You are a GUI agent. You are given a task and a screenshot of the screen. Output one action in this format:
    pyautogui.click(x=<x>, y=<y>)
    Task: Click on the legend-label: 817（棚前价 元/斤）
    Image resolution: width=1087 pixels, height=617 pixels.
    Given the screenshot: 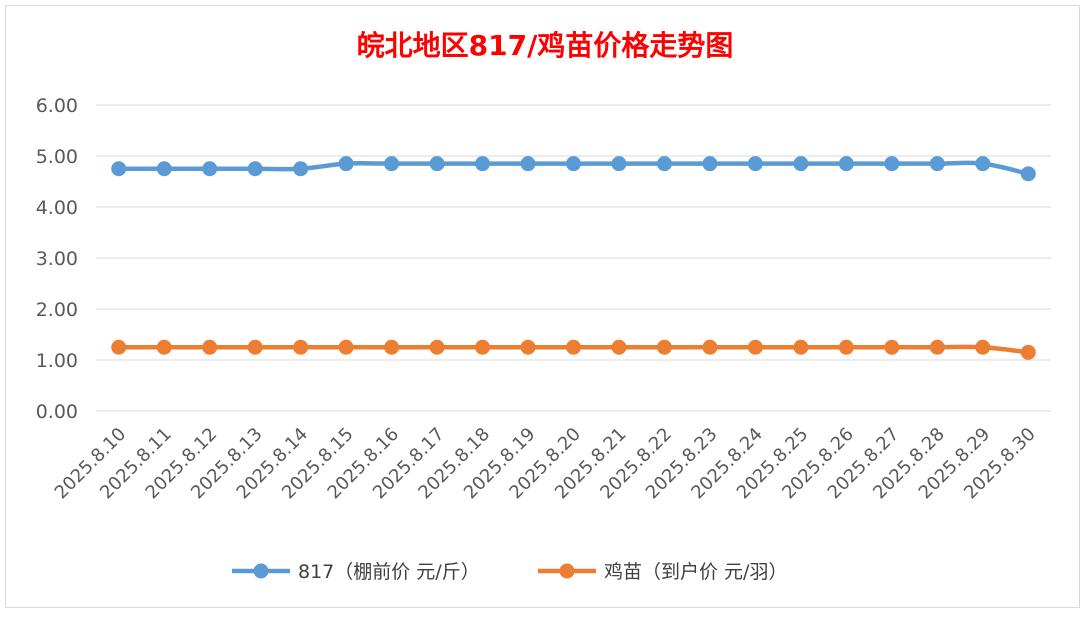 What is the action you would take?
    pyautogui.click(x=389, y=572)
    